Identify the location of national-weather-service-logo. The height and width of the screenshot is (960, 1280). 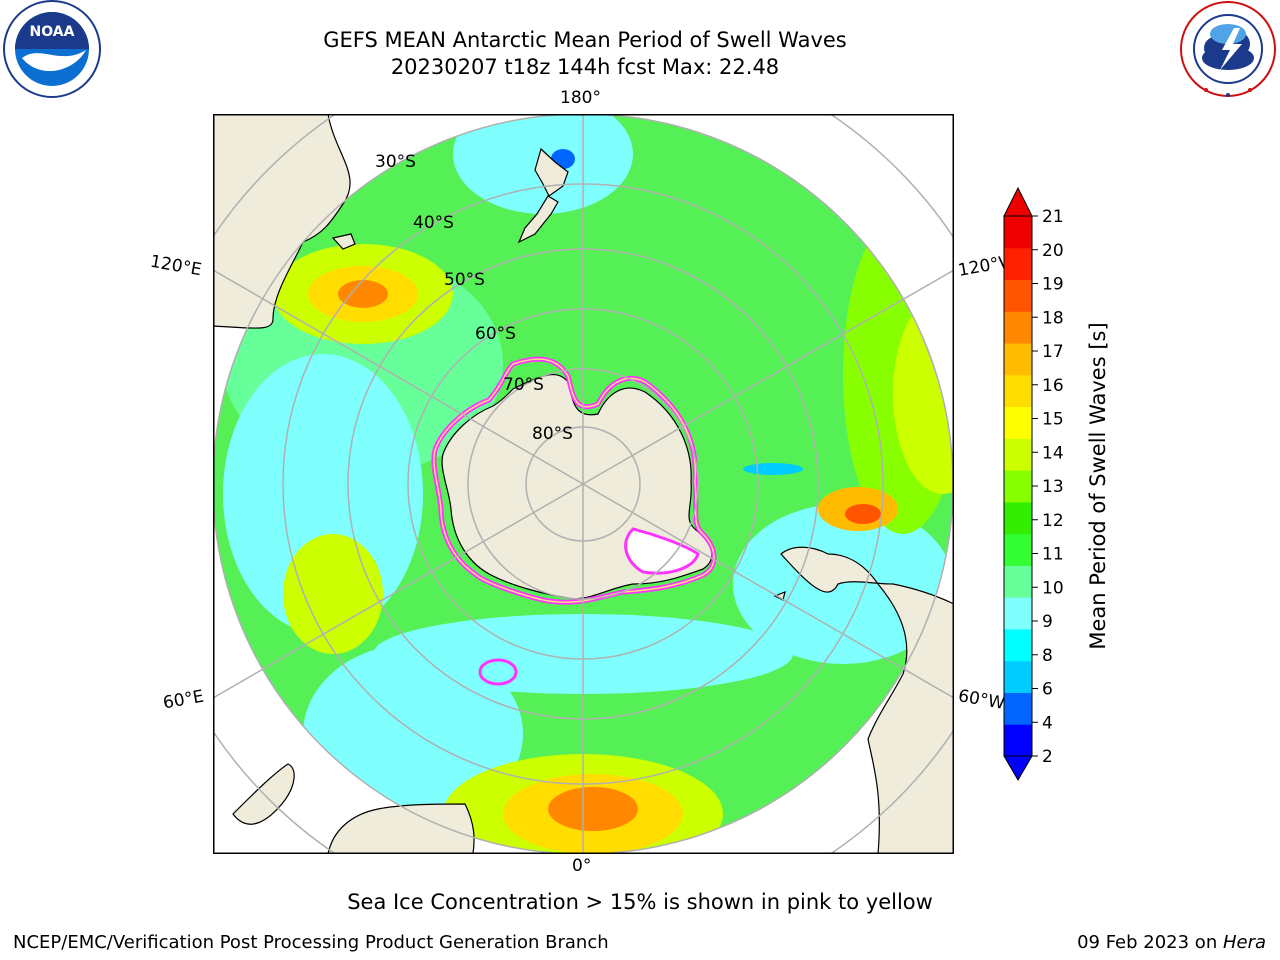
(1228, 49).